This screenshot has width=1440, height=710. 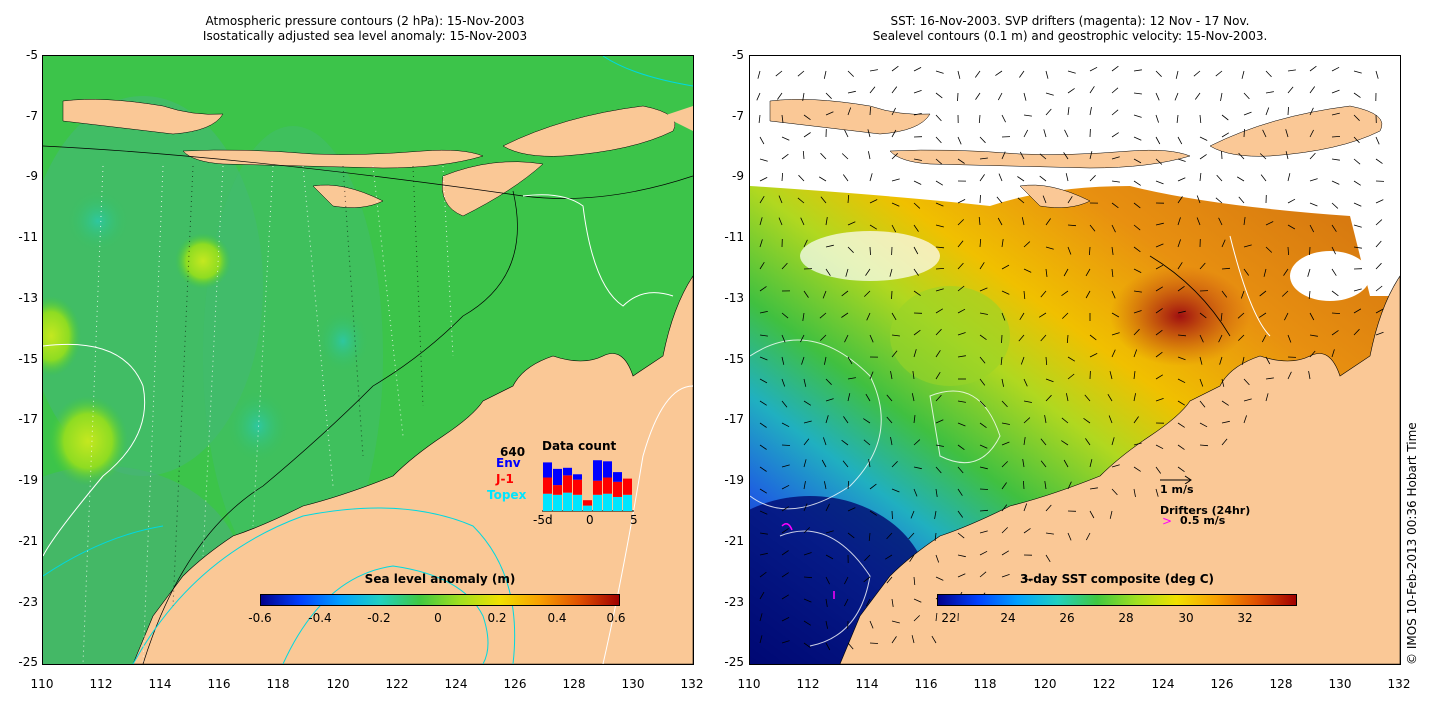 What do you see at coordinates (1245, 618) in the screenshot?
I see `sst-colorbar-tick: 32` at bounding box center [1245, 618].